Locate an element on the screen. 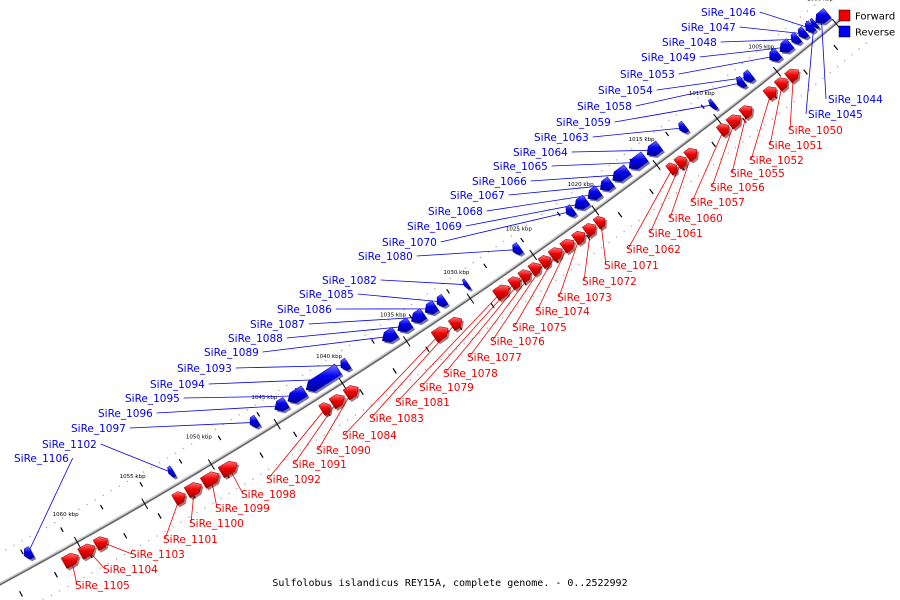 This screenshot has height=600, width=900. sire-1069-label: SiRe_1069 is located at coordinates (434, 227).